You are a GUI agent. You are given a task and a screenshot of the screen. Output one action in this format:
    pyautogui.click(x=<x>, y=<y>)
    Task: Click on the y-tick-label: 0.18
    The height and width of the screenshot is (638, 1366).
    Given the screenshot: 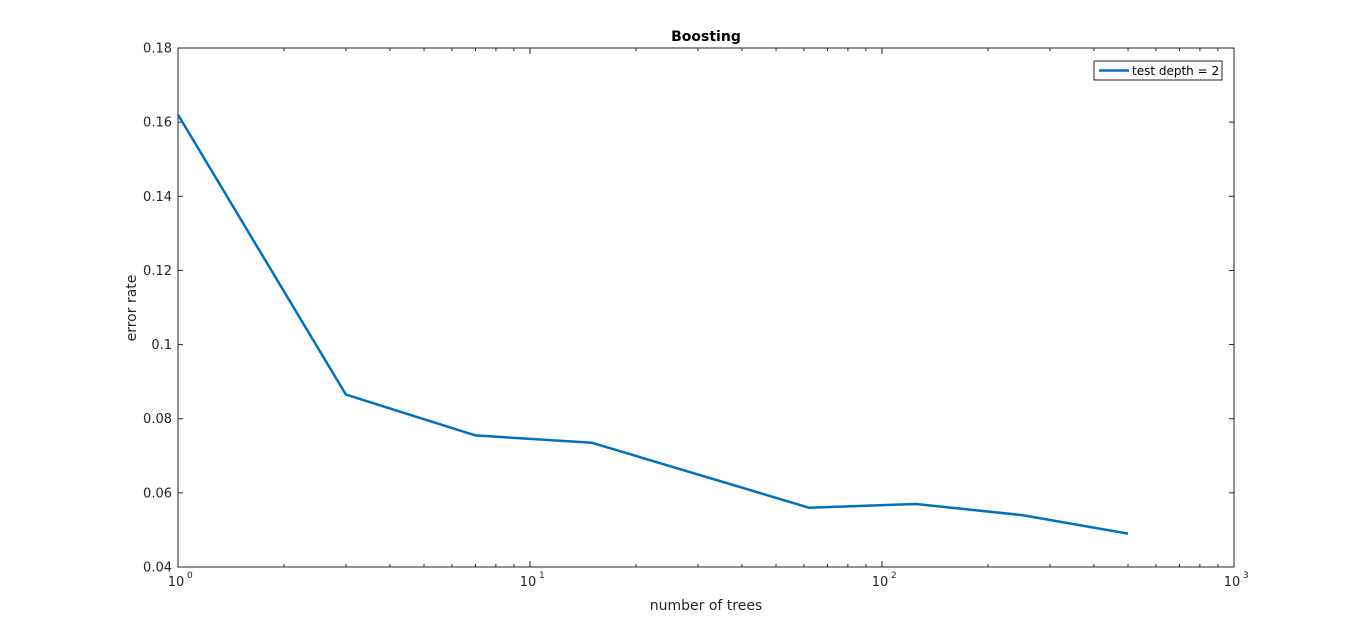 What is the action you would take?
    pyautogui.click(x=157, y=49)
    